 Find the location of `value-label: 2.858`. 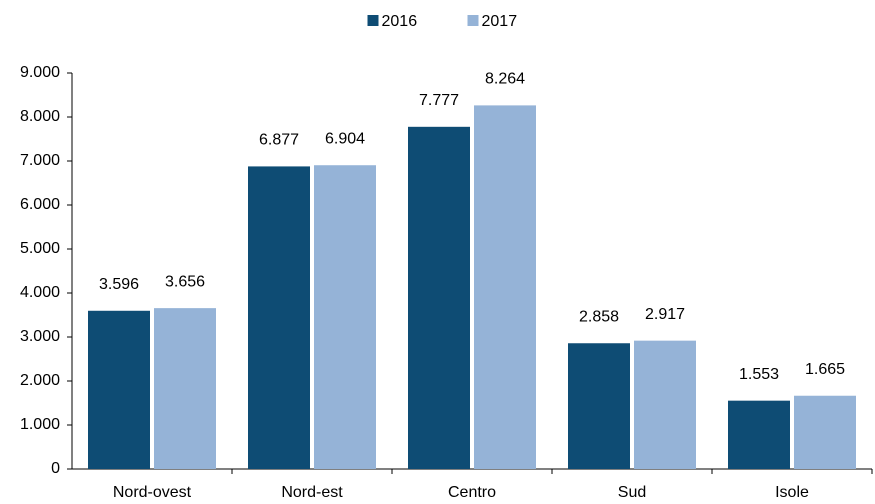

value-label: 2.858 is located at coordinates (599, 316).